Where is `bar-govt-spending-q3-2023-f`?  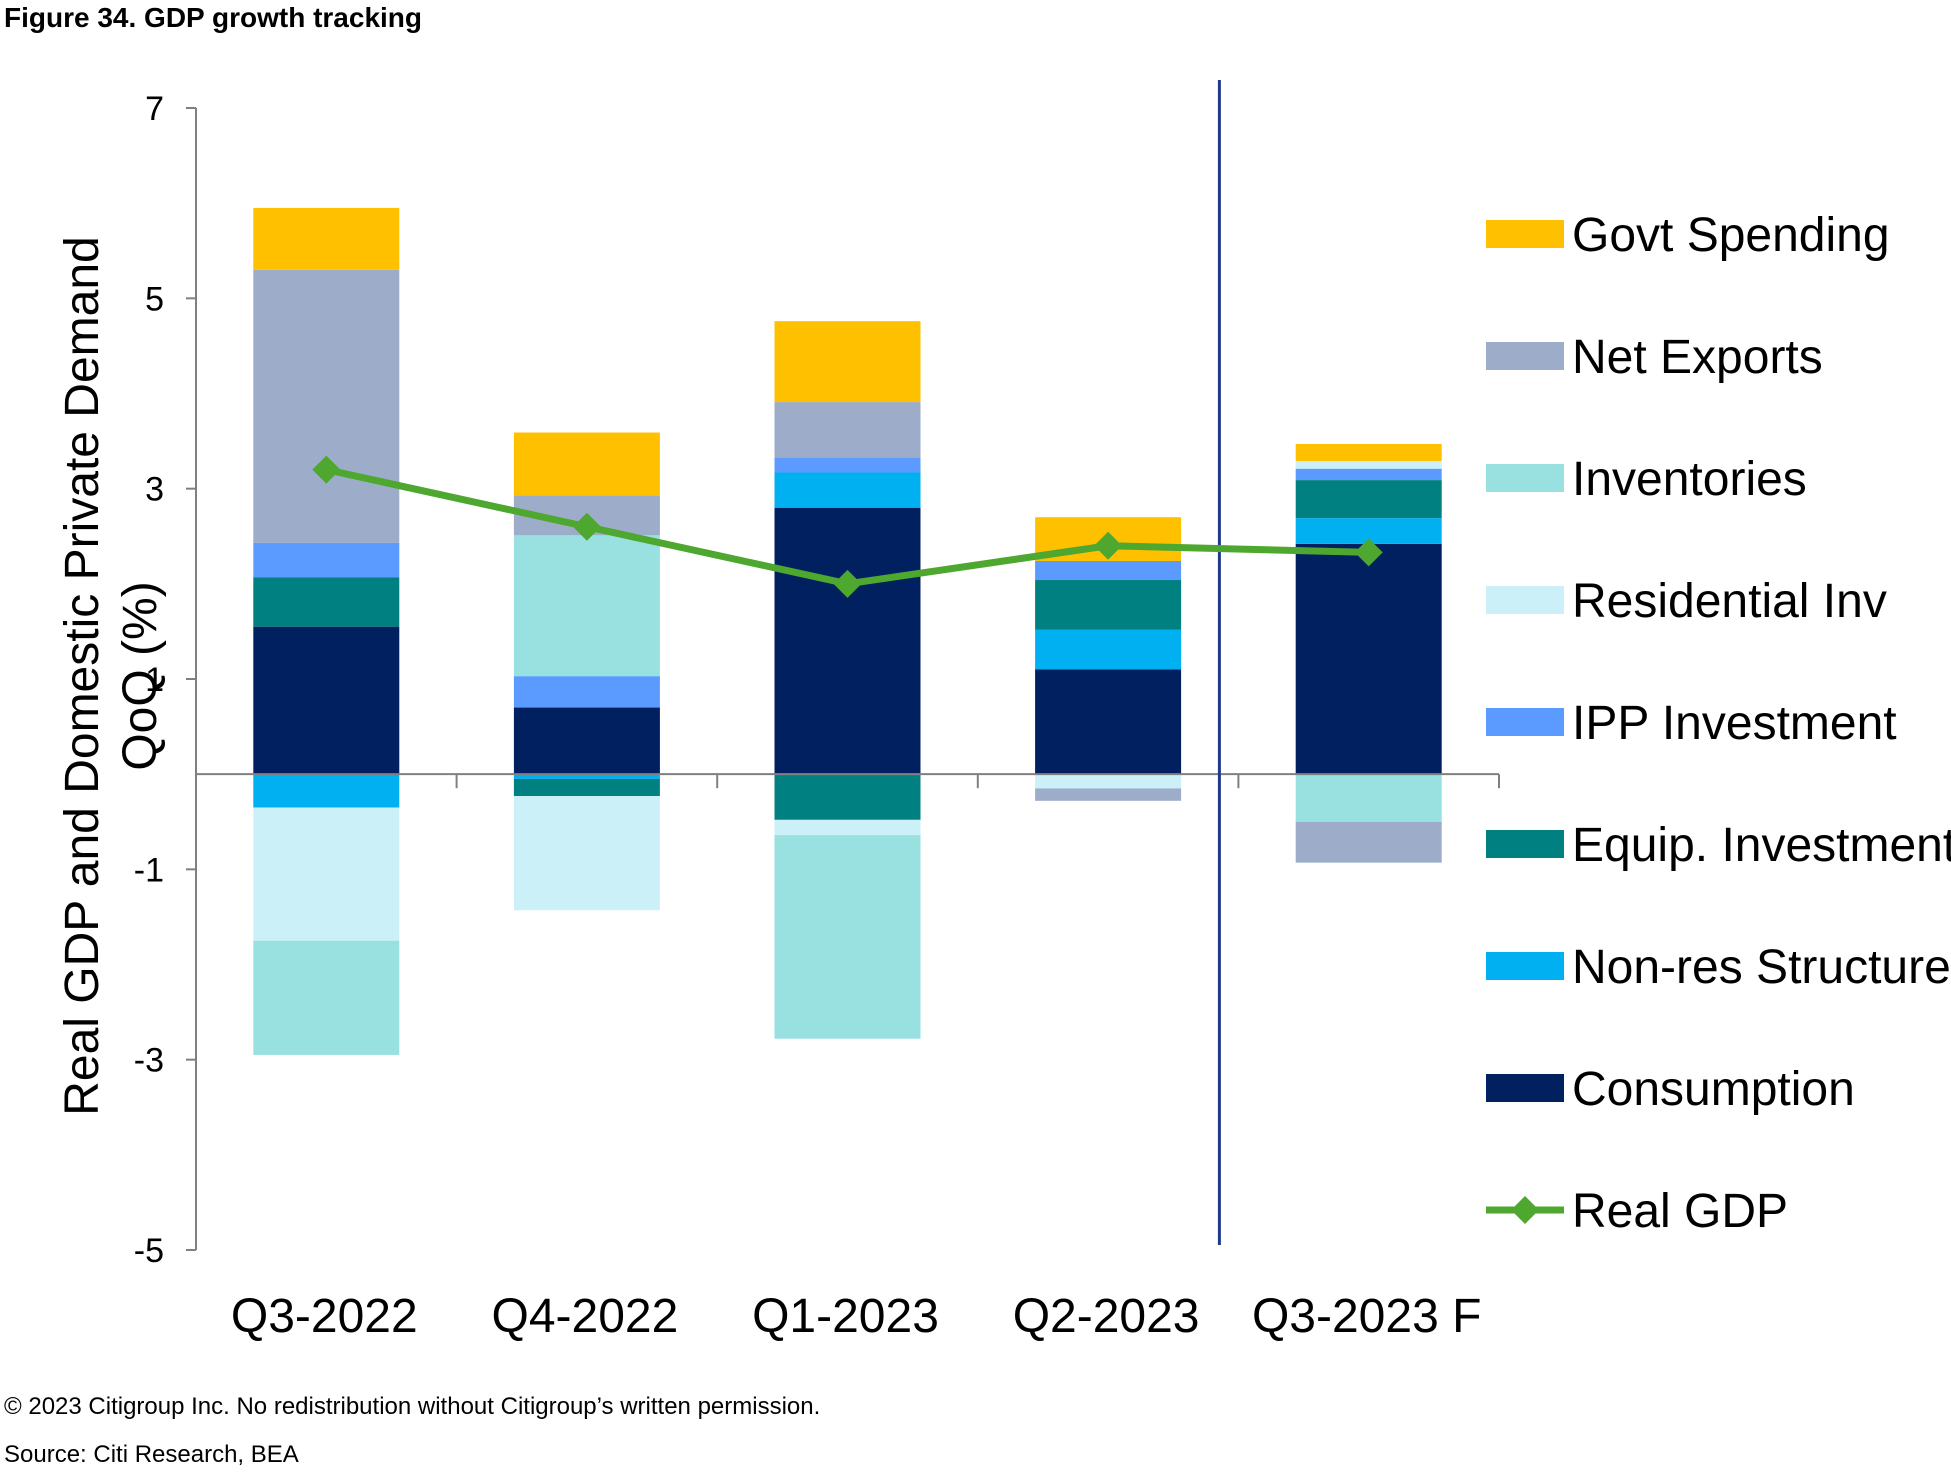 bar-govt-spending-q3-2023-f is located at coordinates (1368, 452).